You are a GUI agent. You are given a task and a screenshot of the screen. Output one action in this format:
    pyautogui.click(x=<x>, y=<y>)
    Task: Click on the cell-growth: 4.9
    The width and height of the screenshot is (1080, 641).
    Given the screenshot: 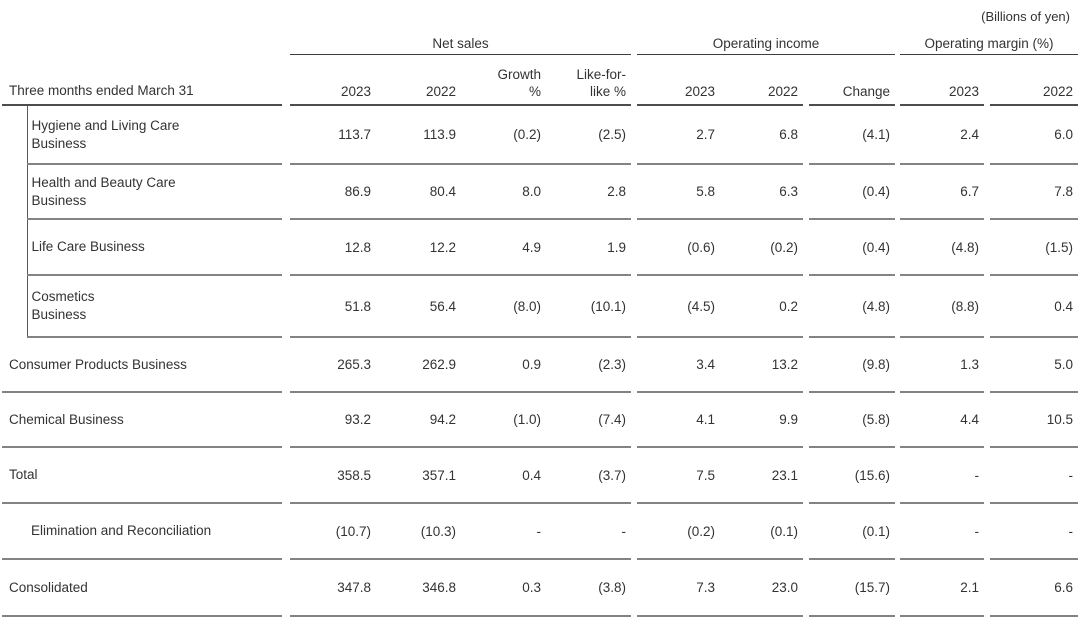 What is the action you would take?
    pyautogui.click(x=503, y=247)
    